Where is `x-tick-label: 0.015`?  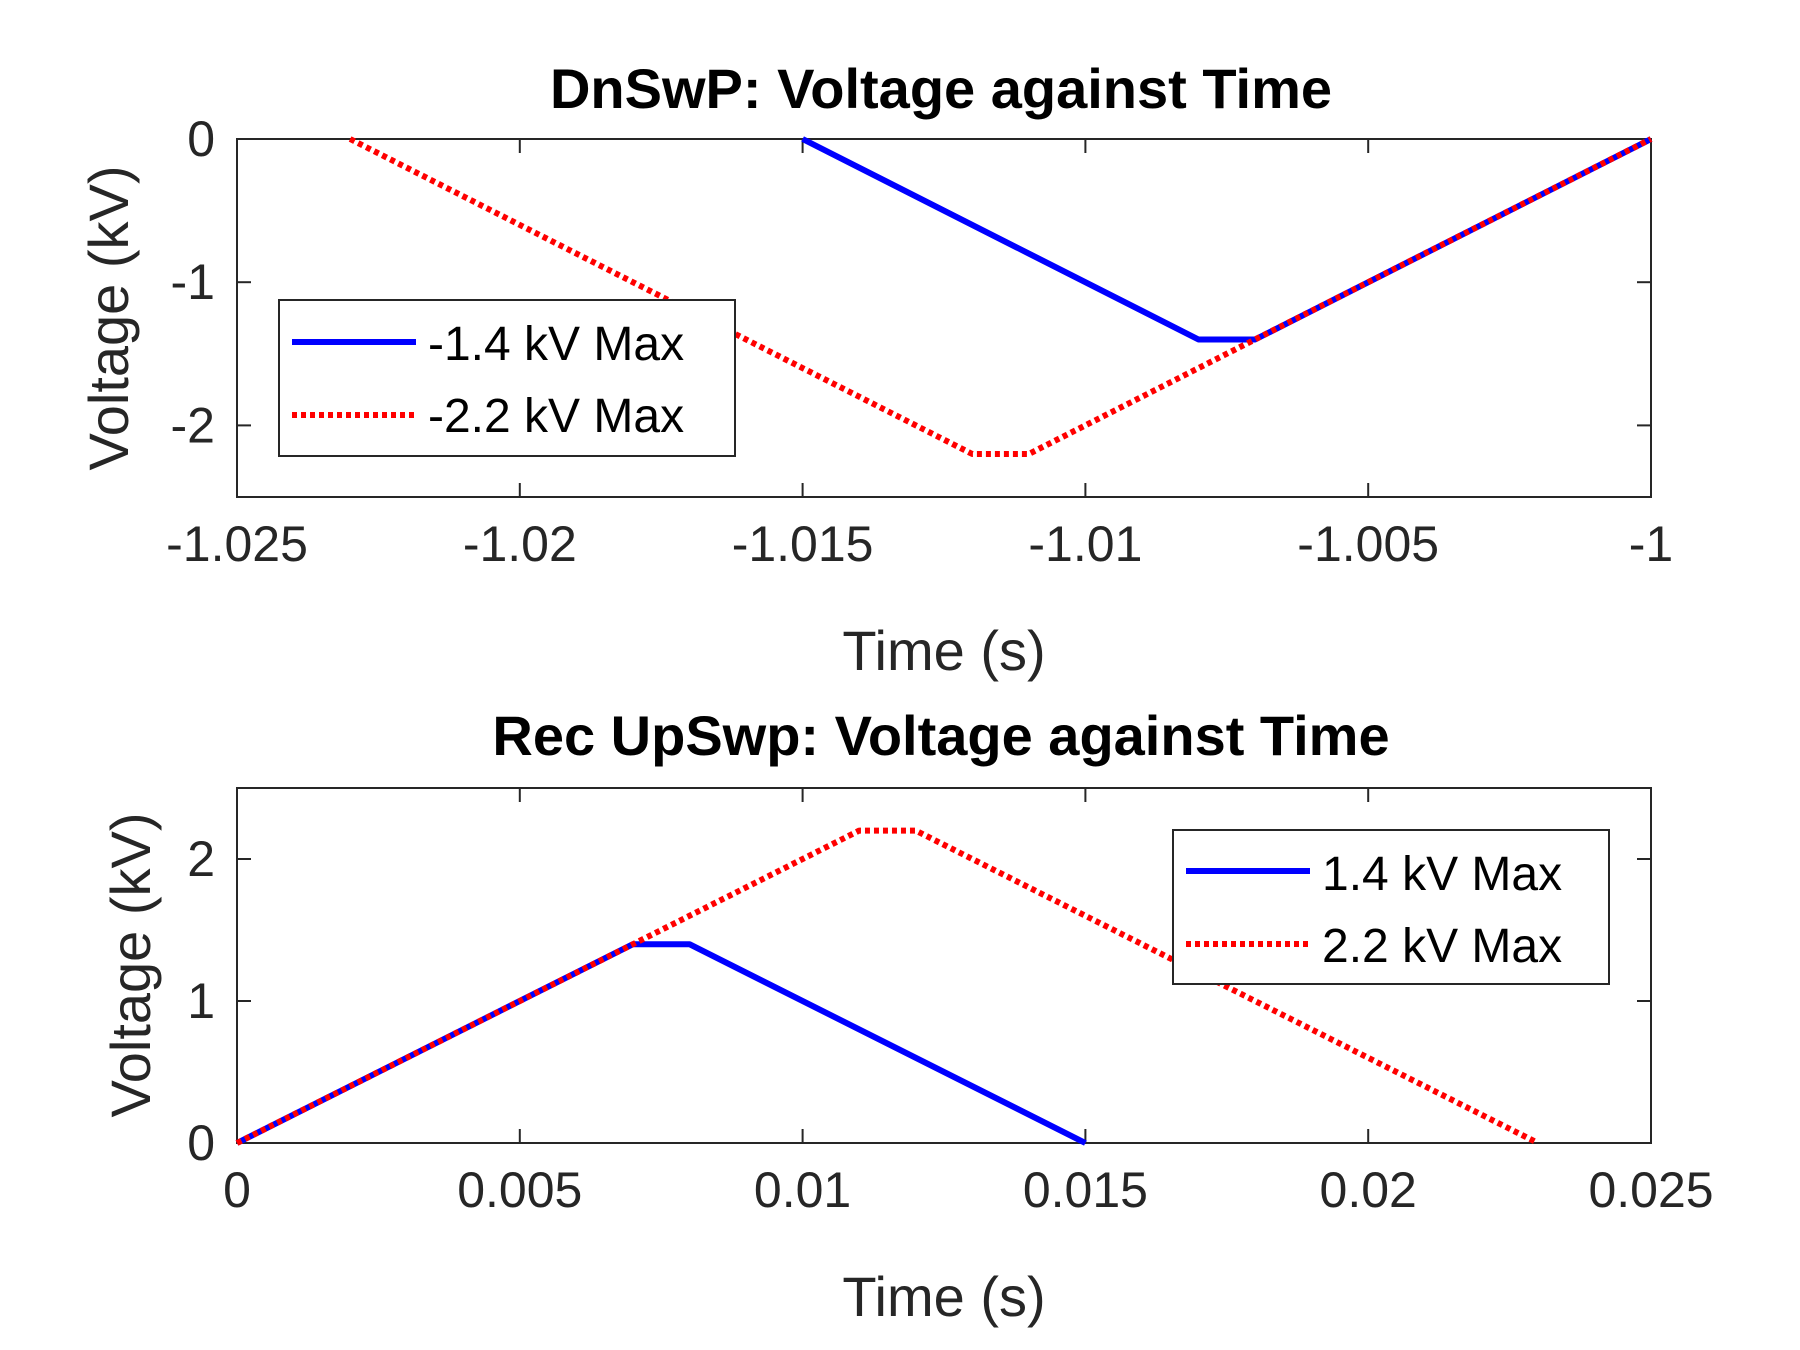
x-tick-label: 0.015 is located at coordinates (1085, 1190).